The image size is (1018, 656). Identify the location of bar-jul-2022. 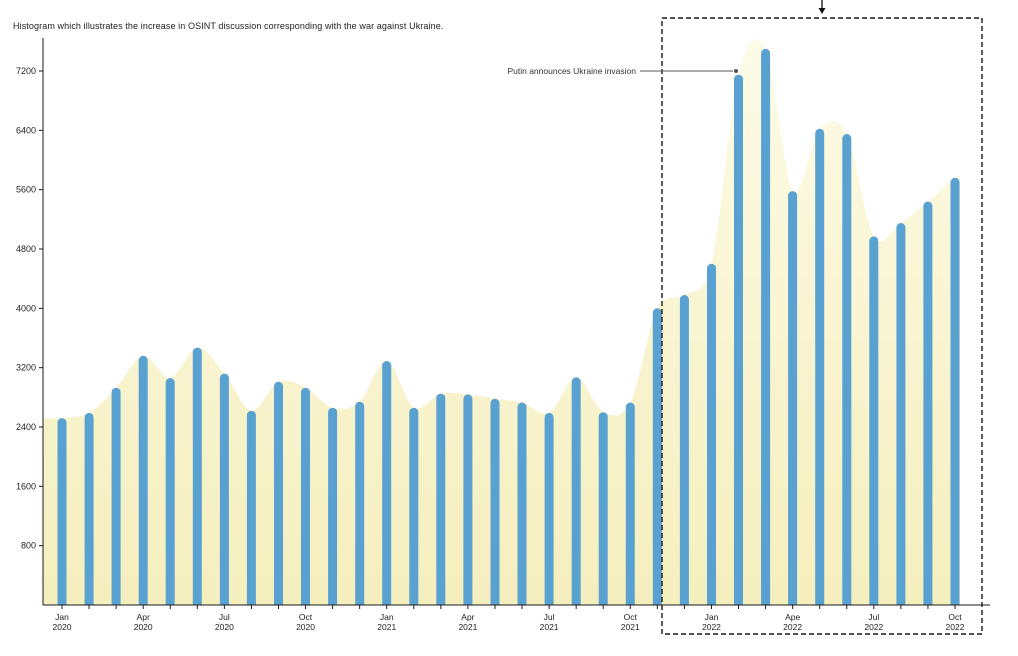
(874, 420).